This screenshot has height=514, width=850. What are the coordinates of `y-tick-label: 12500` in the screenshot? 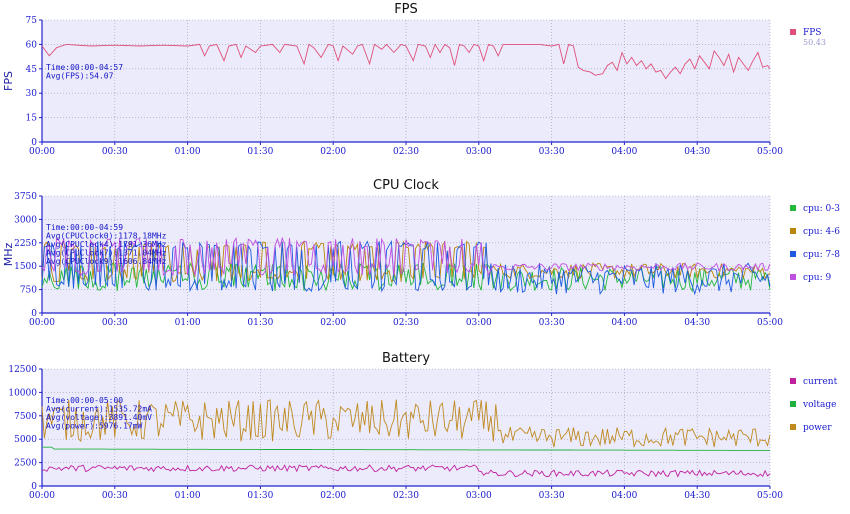 It's located at (22, 370).